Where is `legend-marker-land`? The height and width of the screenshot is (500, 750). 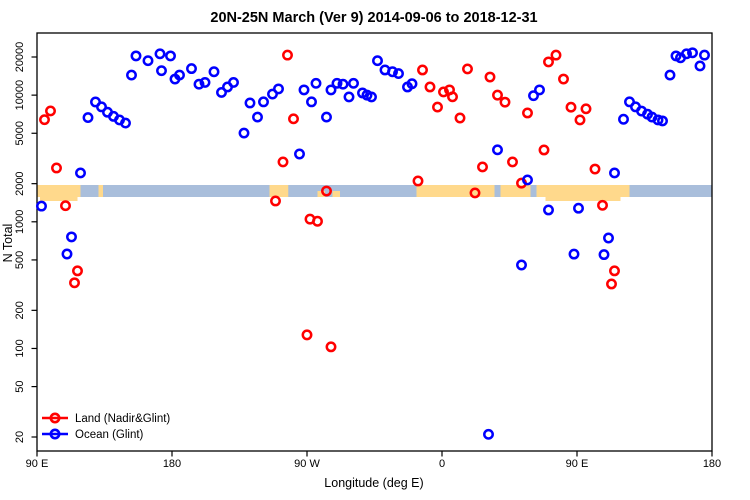 legend-marker-land is located at coordinates (55, 418).